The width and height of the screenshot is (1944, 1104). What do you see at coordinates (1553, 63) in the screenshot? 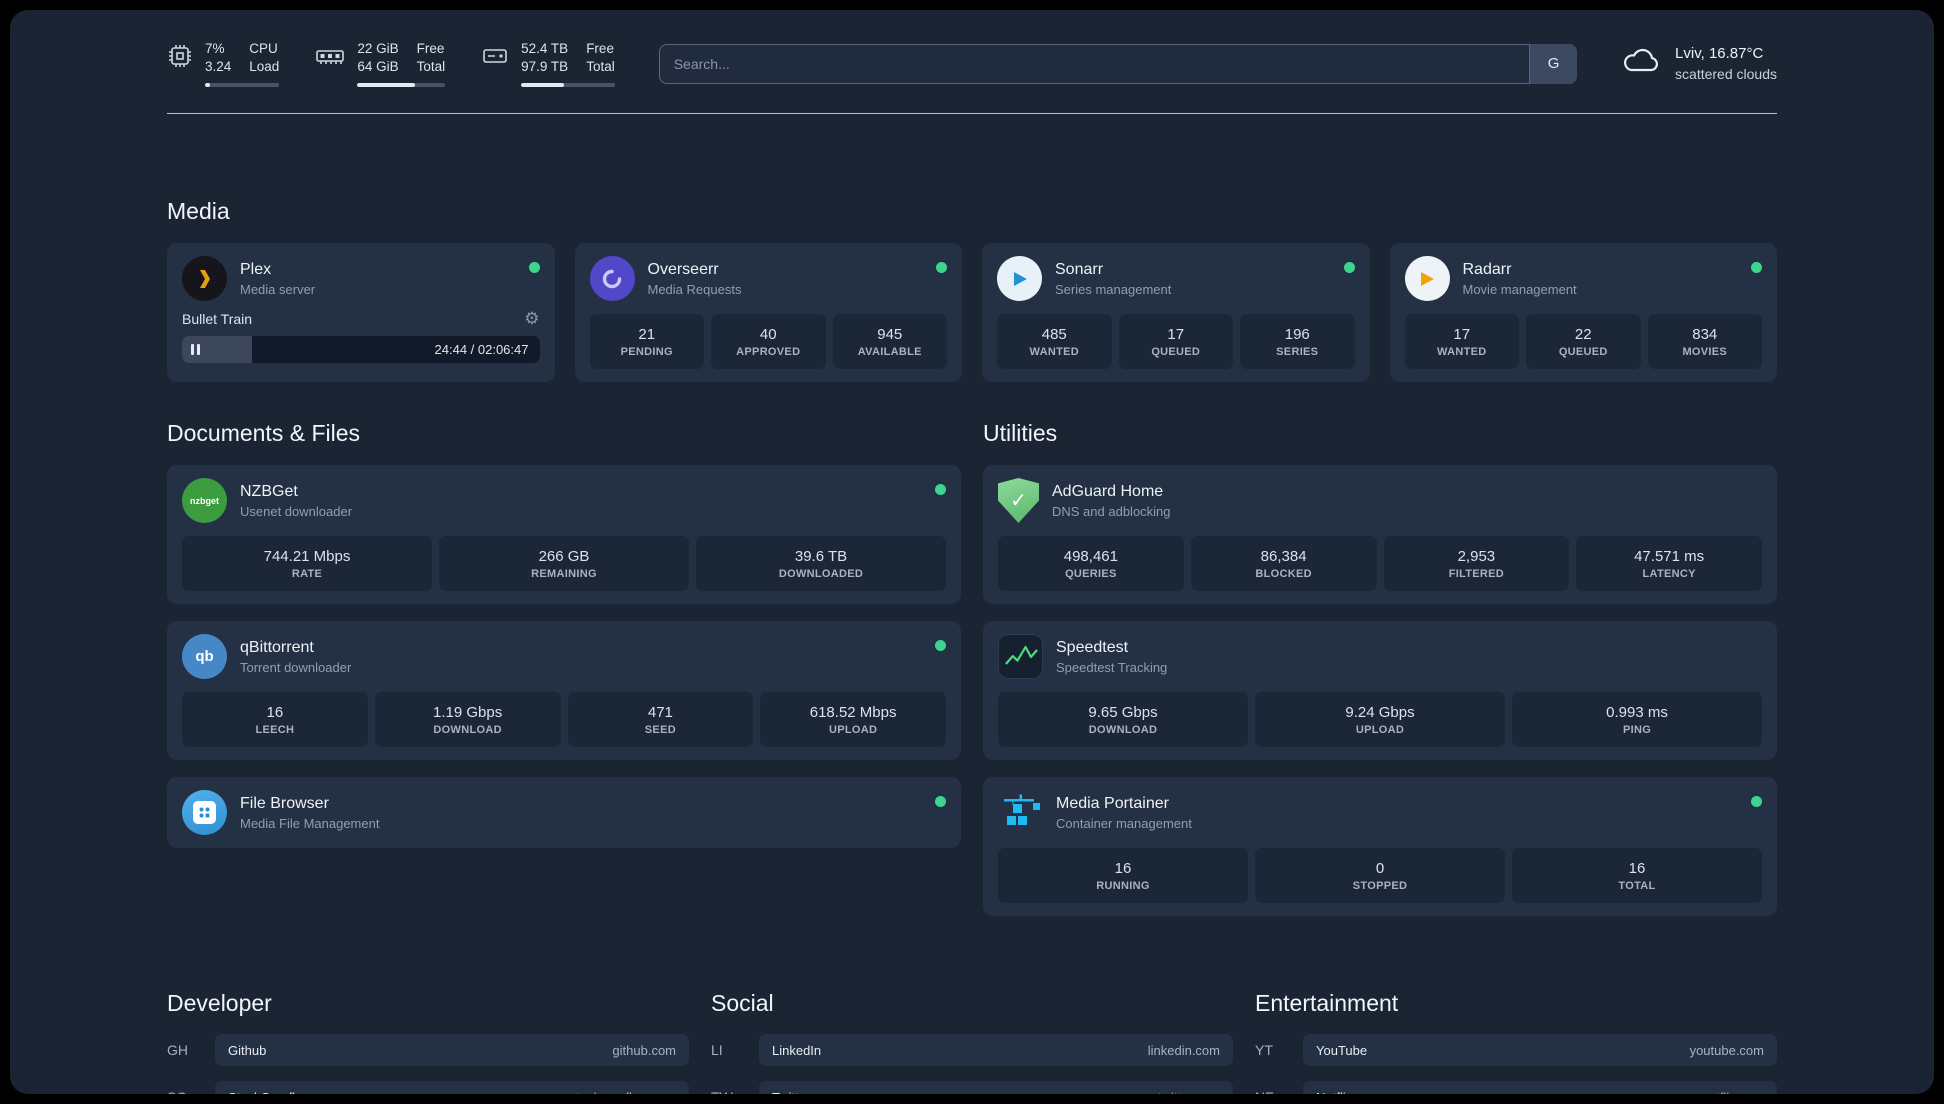
I see `search-provider-button: G` at bounding box center [1553, 63].